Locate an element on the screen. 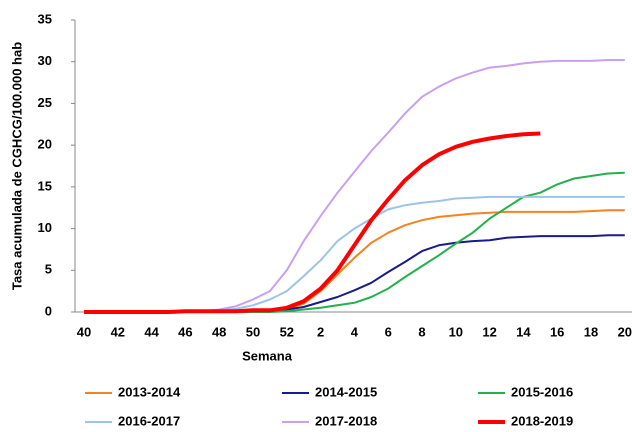  x-tick-label: 46 is located at coordinates (185, 331).